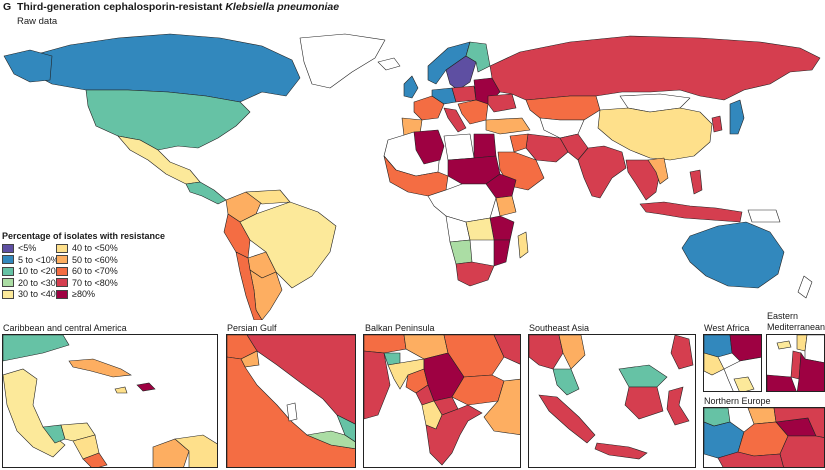 This screenshot has width=825, height=470. Describe the element at coordinates (462, 203) in the screenshot. I see `region-central-africa` at that location.